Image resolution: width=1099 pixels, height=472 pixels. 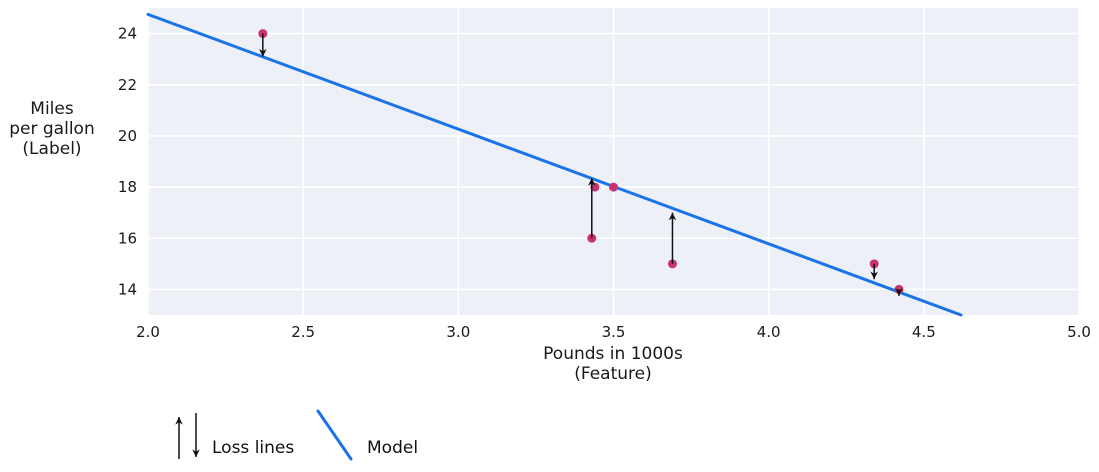 What do you see at coordinates (334, 435) in the screenshot?
I see `legend-model-line-icon` at bounding box center [334, 435].